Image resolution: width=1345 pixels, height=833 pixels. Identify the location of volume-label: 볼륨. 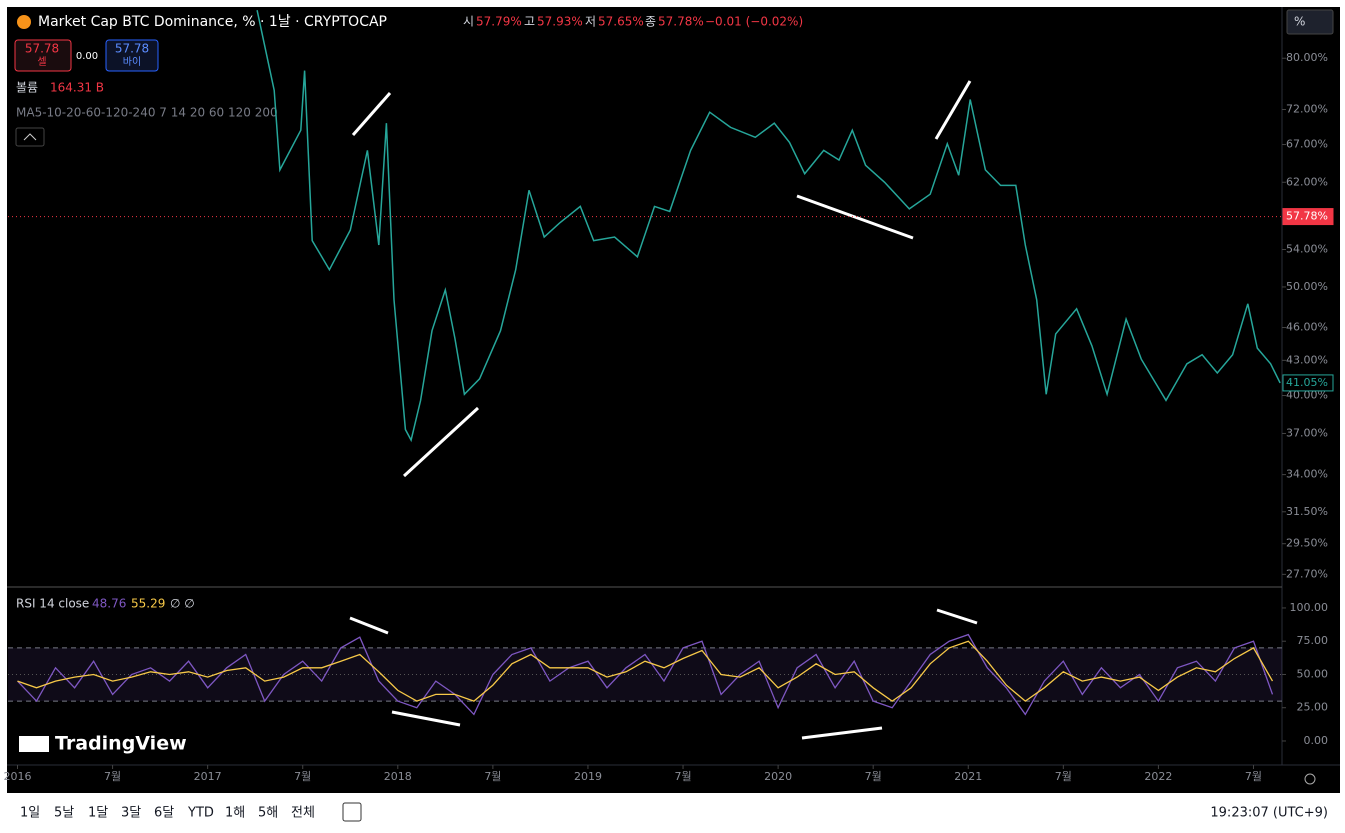
(27, 88).